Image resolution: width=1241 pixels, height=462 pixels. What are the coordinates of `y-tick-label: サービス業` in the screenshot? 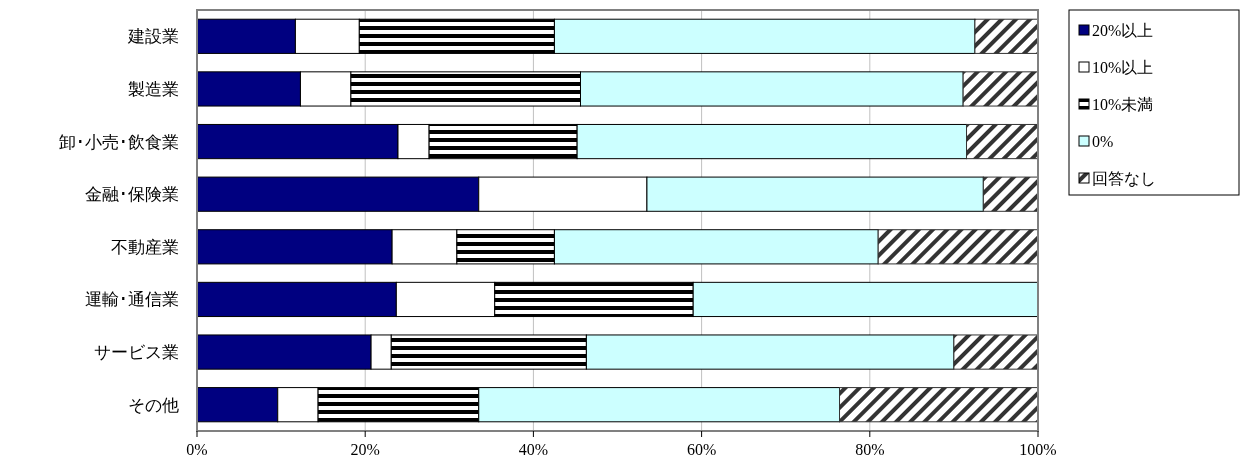 It's located at (136, 353).